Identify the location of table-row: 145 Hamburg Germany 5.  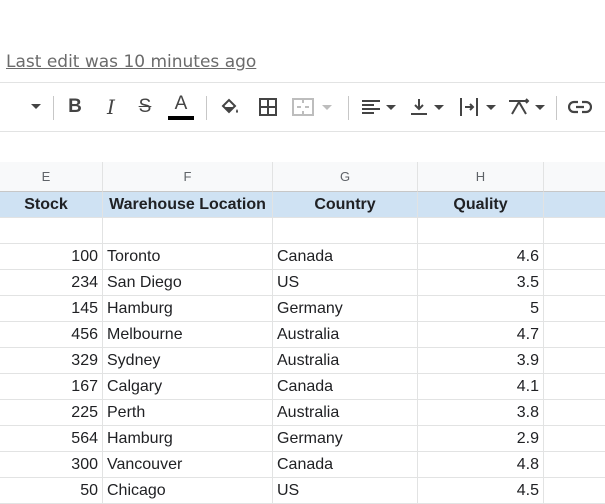
(302, 309).